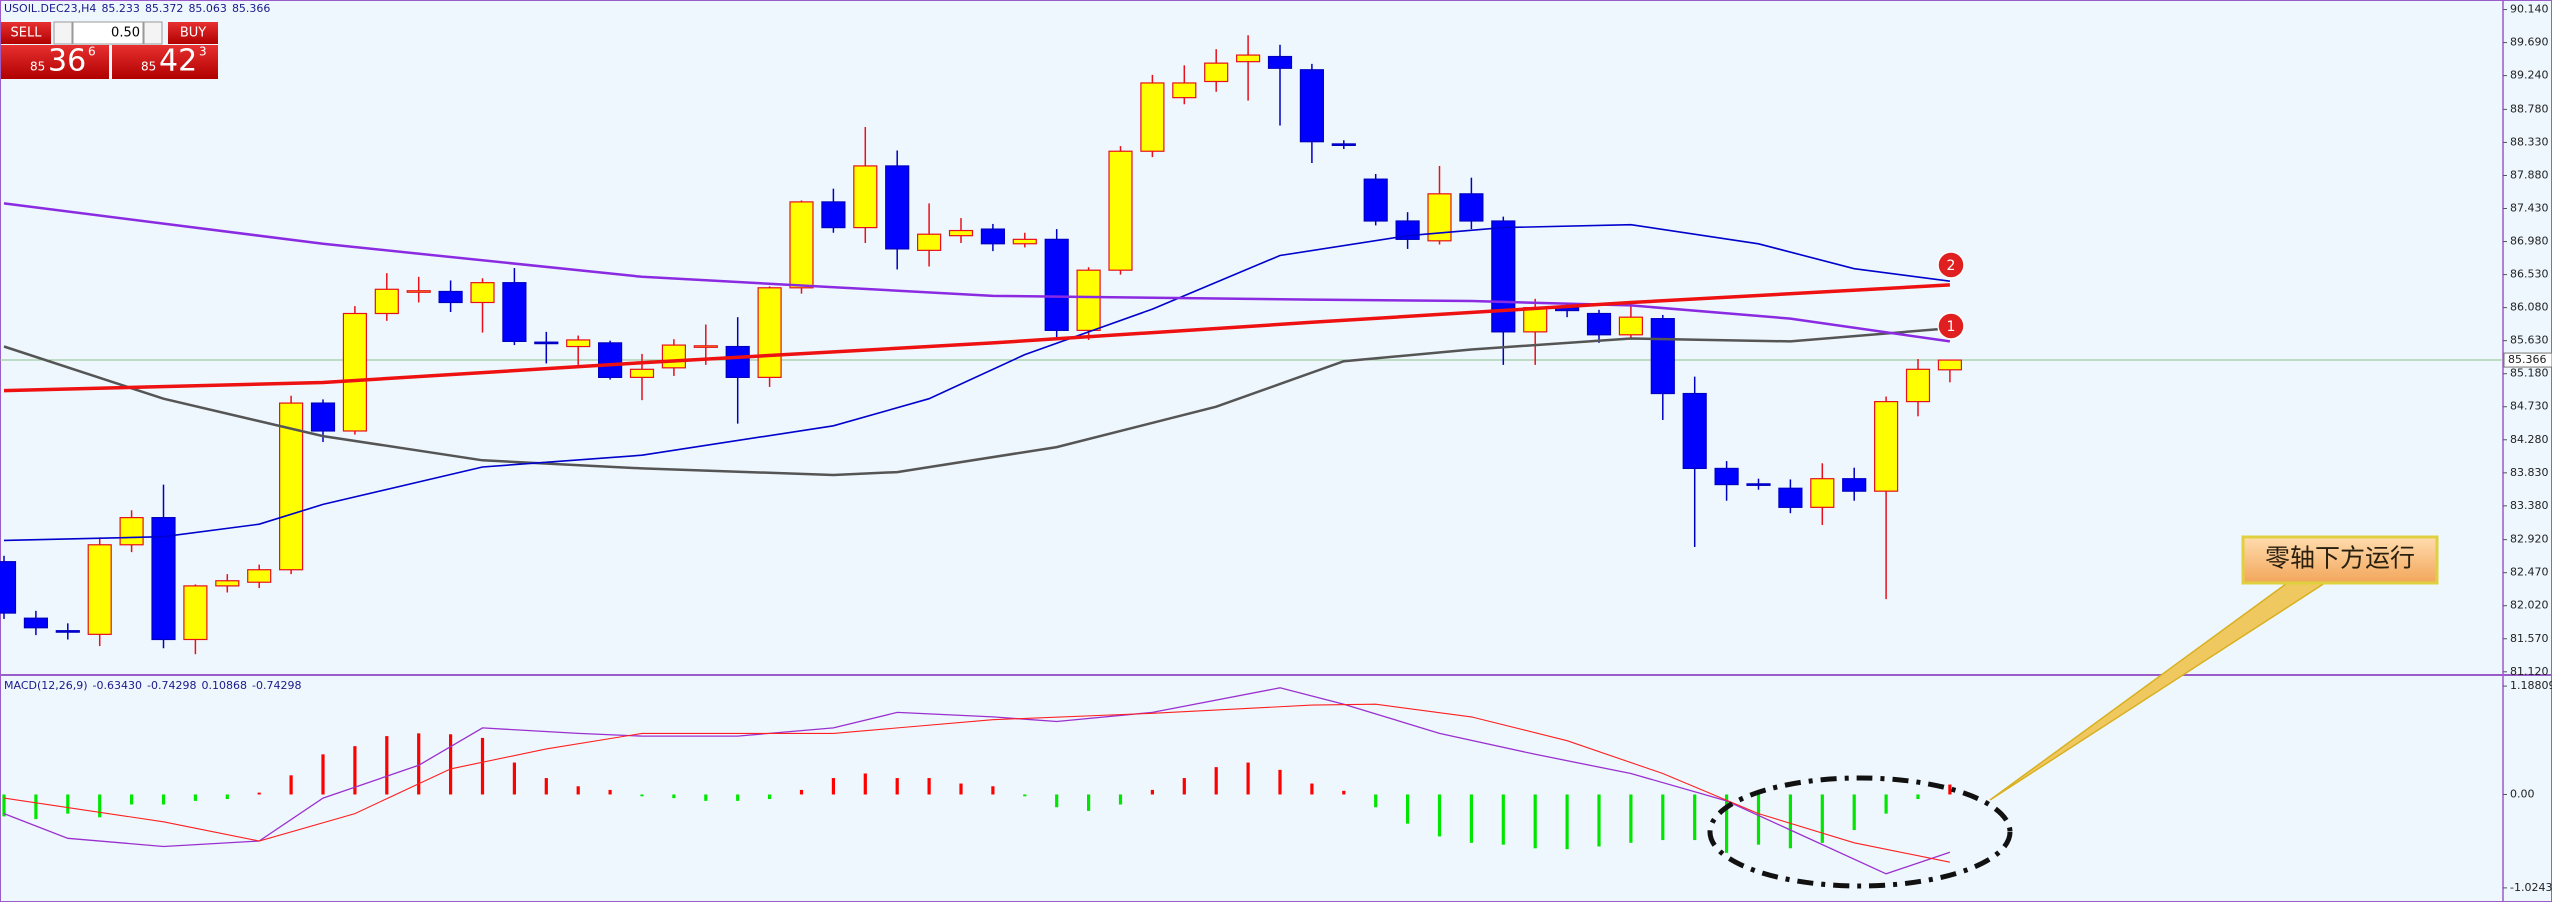 Image resolution: width=2552 pixels, height=902 pixels. What do you see at coordinates (153, 33) in the screenshot?
I see `lot-up` at bounding box center [153, 33].